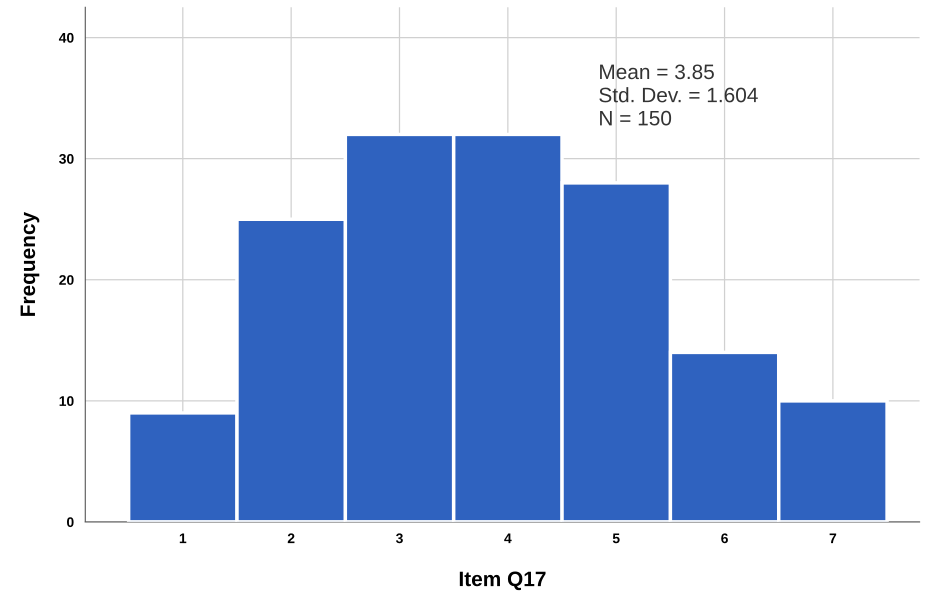 The width and height of the screenshot is (927, 609). Describe the element at coordinates (508, 539) in the screenshot. I see `x-tick-label: 4` at that location.